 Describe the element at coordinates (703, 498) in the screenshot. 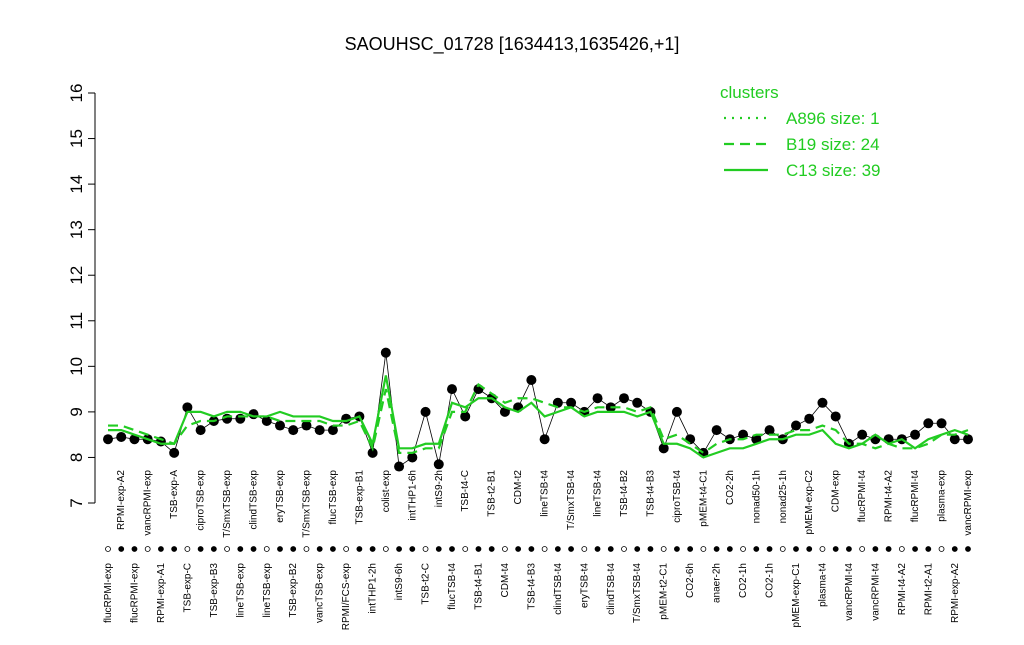

I see `x-tick-label: pMEM-t4-C1` at that location.